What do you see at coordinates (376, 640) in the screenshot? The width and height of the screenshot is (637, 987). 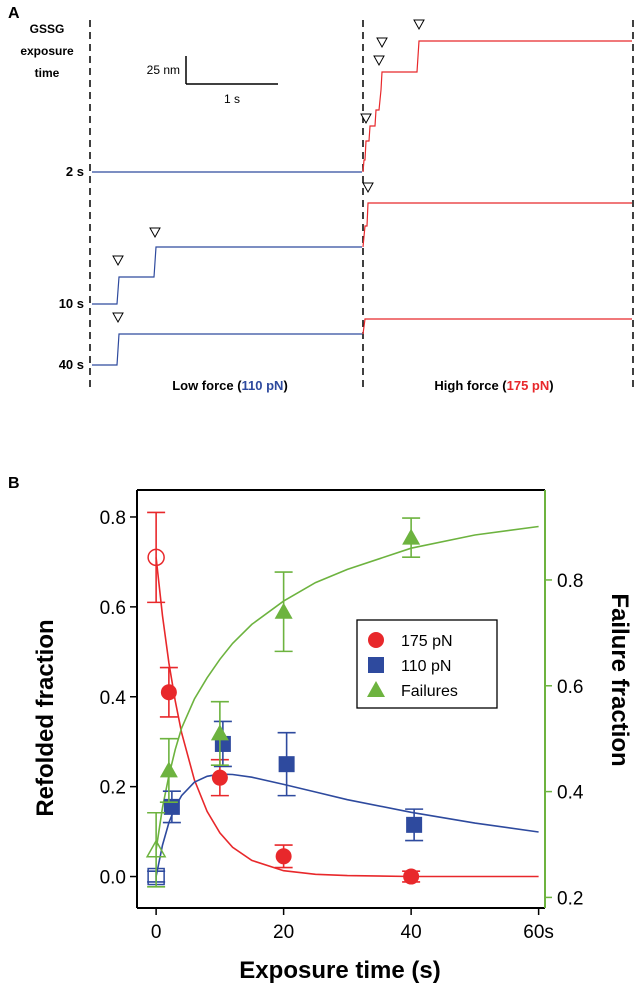 I see `legend-marker-175-pn` at bounding box center [376, 640].